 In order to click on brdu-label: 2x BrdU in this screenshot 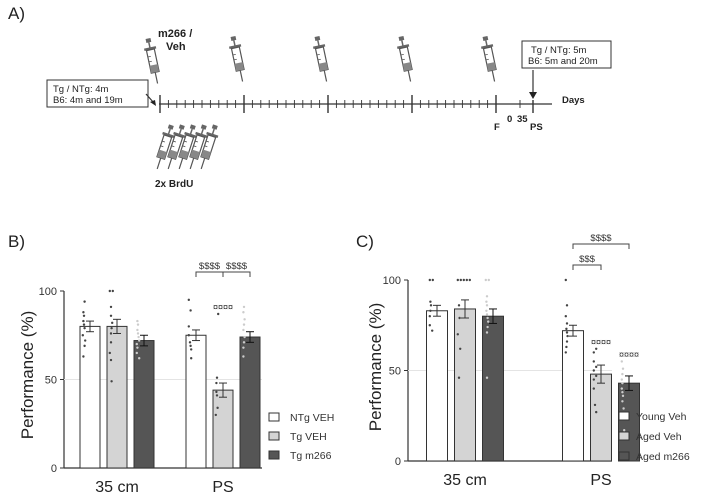, I will do `click(174, 184)`.